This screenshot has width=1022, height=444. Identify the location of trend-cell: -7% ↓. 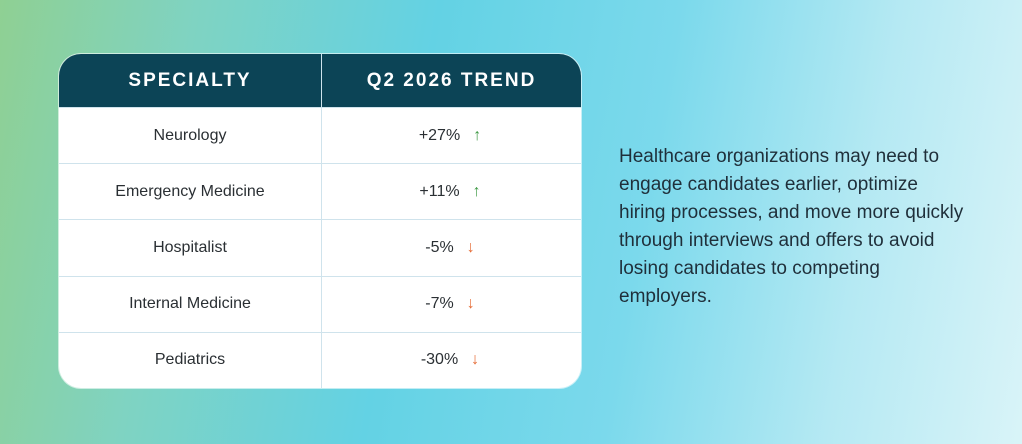
(451, 304).